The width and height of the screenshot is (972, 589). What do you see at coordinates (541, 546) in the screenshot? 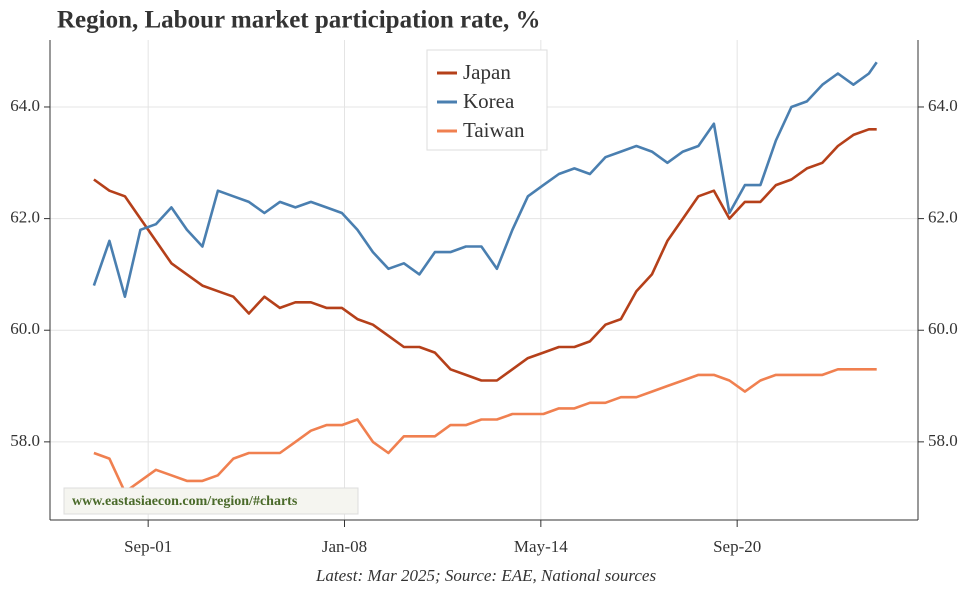
I see `x-tick-label: May-14` at bounding box center [541, 546].